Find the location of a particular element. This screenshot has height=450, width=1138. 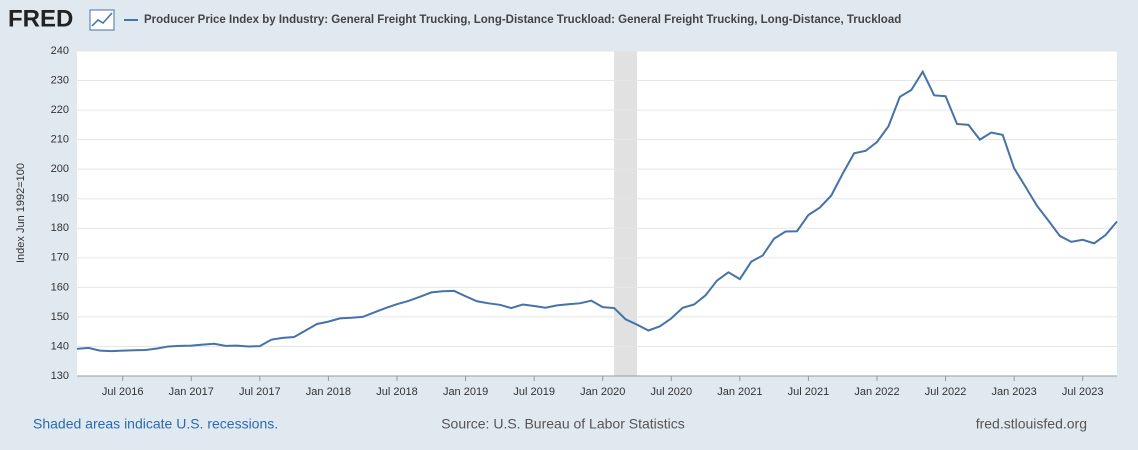

y-tick-label: 180 is located at coordinates (60, 228).